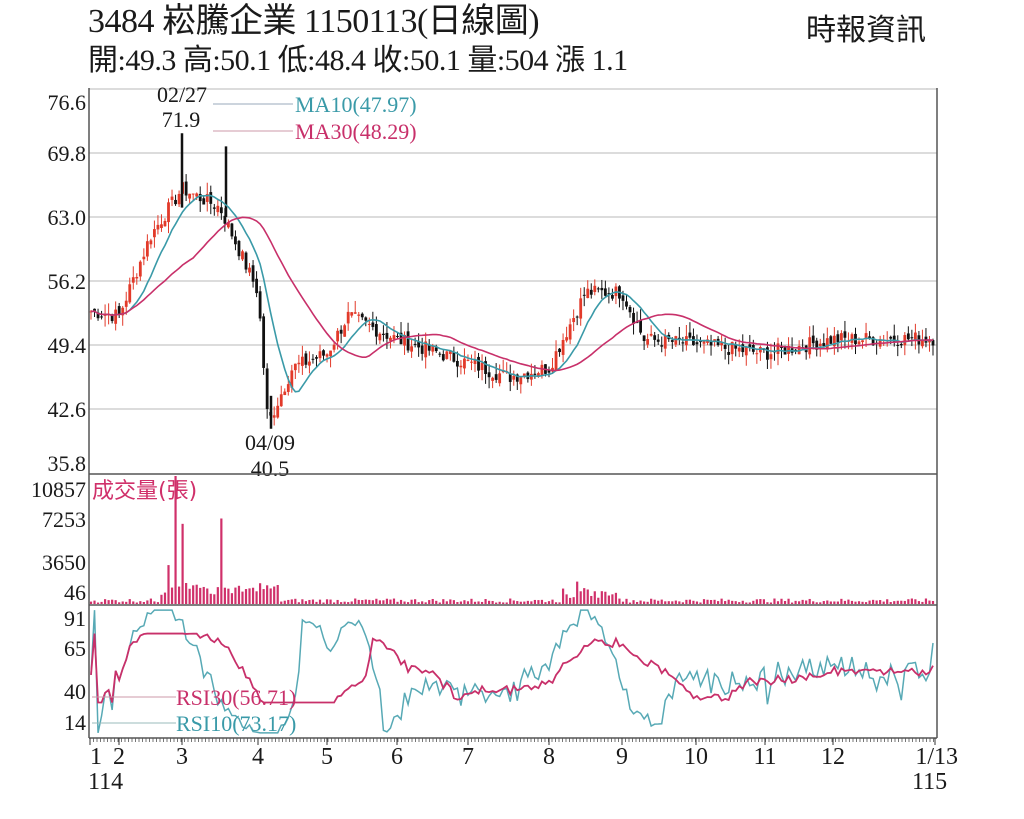  I want to click on price-tick: 63.0, so click(67, 217).